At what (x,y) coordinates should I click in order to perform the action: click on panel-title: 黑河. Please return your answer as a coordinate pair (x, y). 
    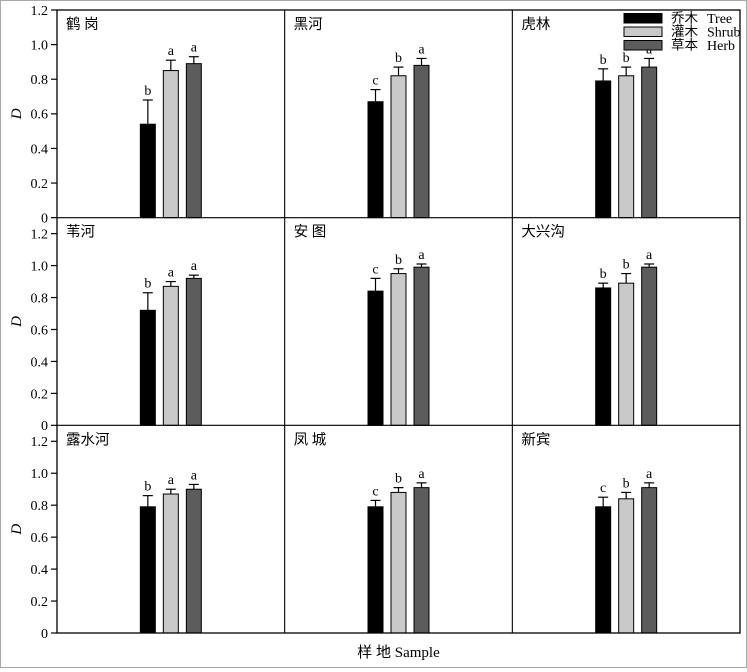
    Looking at the image, I should click on (308, 24).